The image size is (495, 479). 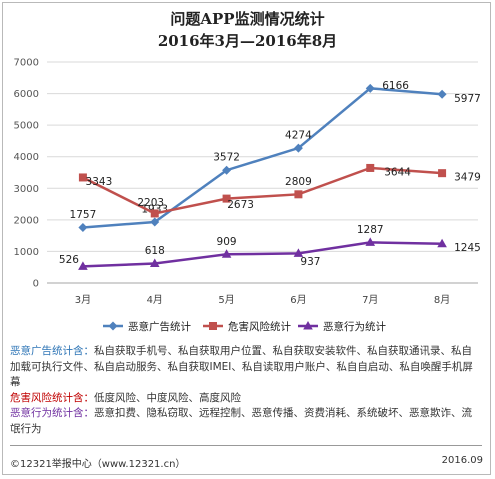 What do you see at coordinates (26, 63) in the screenshot?
I see `y-tick-label: 7000` at bounding box center [26, 63].